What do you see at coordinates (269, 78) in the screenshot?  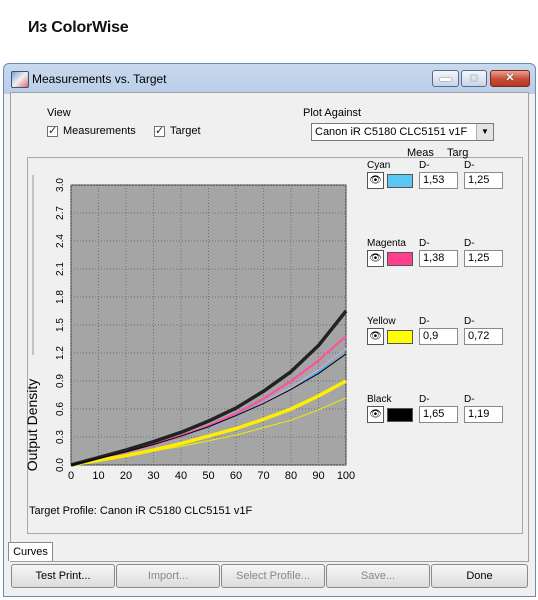 I see `title-bar: Measurements vs. Target ▬ □ ✕` at bounding box center [269, 78].